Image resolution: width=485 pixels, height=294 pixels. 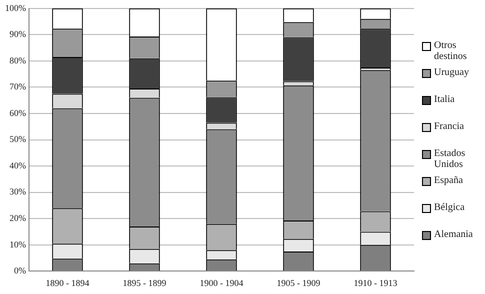 I want to click on legend-label: Bélgica, so click(x=449, y=207).